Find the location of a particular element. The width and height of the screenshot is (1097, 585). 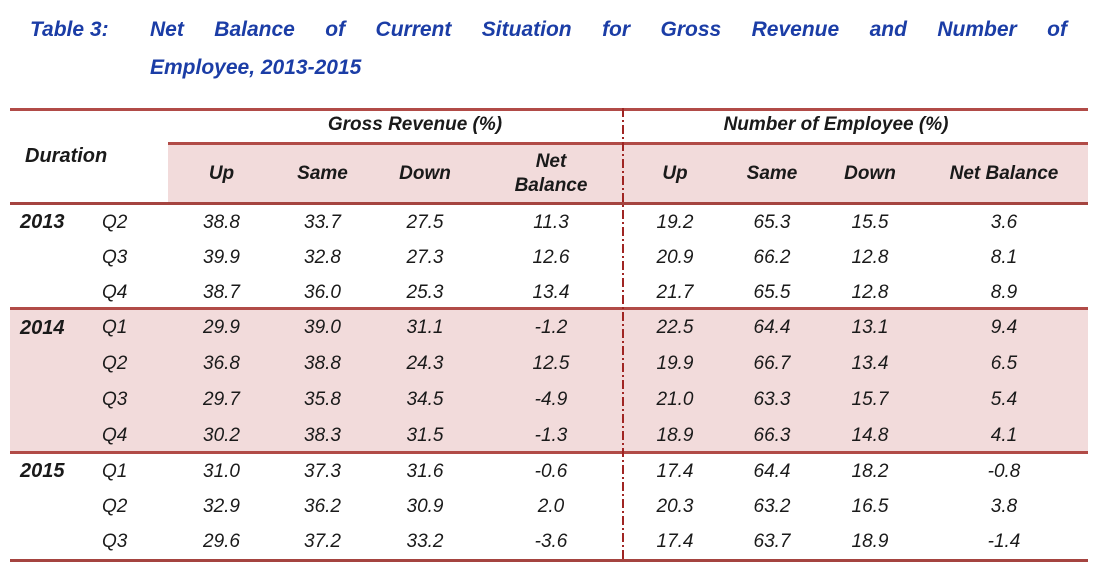

value-cell: 25.3 is located at coordinates (425, 292).